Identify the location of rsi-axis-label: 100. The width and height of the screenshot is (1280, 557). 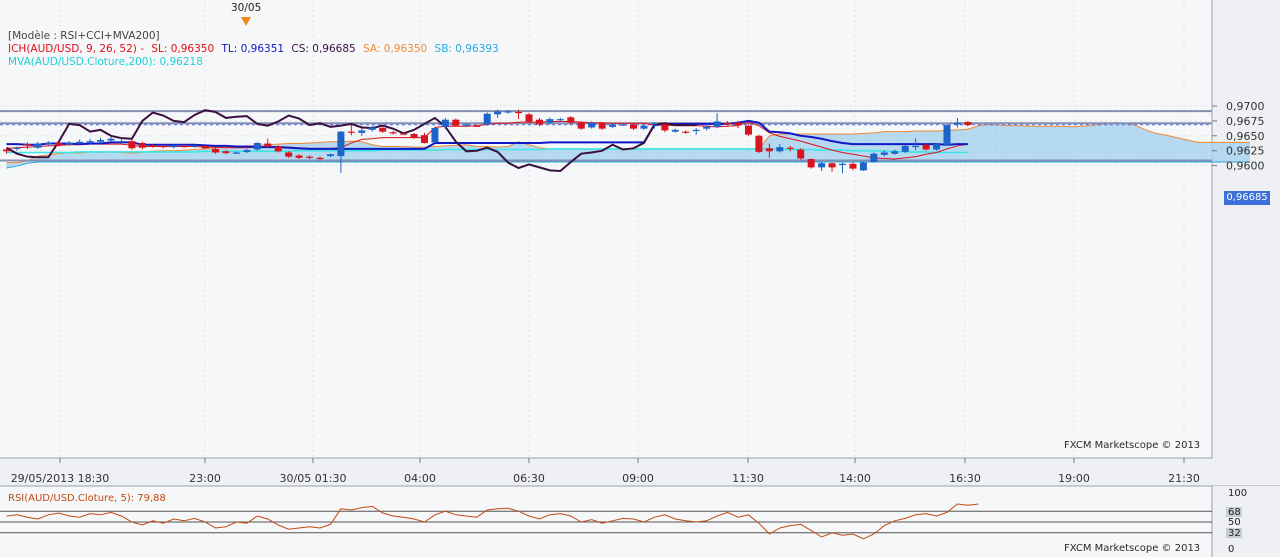
(1237, 493).